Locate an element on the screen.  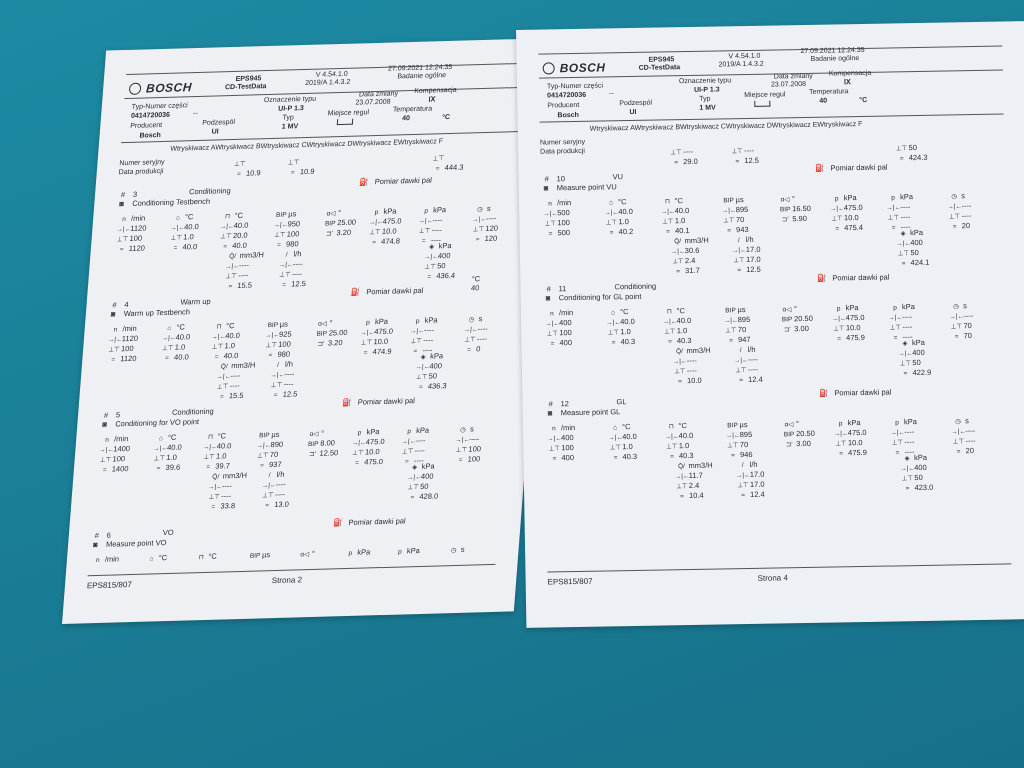
temp-1-value: 40.3 is located at coordinates (630, 456).